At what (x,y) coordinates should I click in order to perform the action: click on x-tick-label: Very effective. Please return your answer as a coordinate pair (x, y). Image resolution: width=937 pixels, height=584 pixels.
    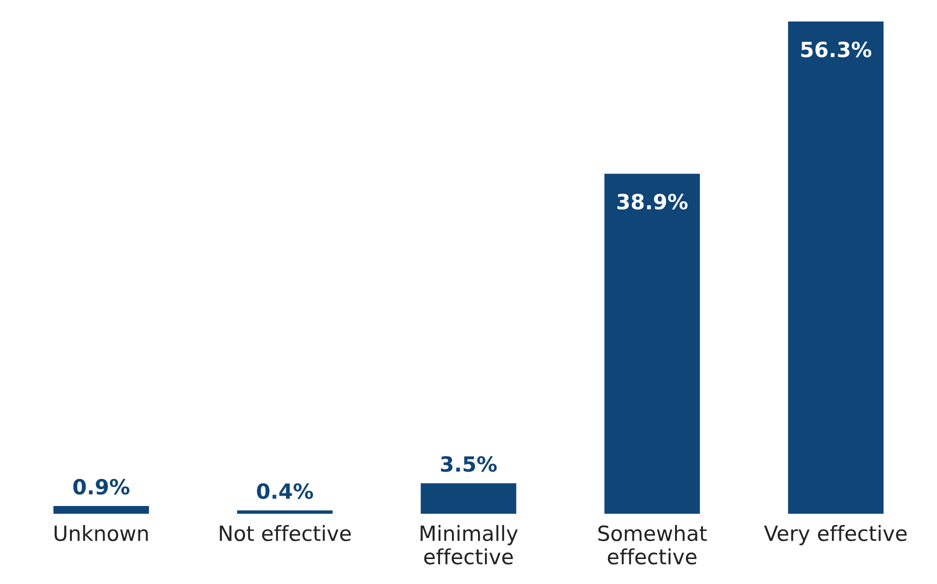
    Looking at the image, I should click on (835, 535).